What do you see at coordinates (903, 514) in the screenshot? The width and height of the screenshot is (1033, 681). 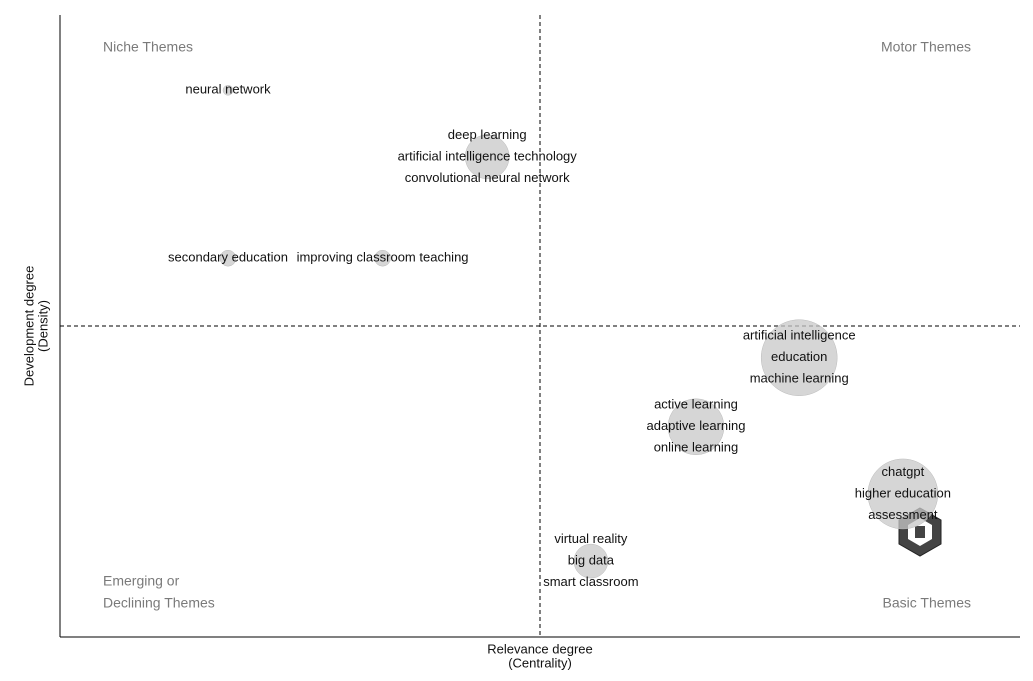 I see `bubble-label: assessment` at bounding box center [903, 514].